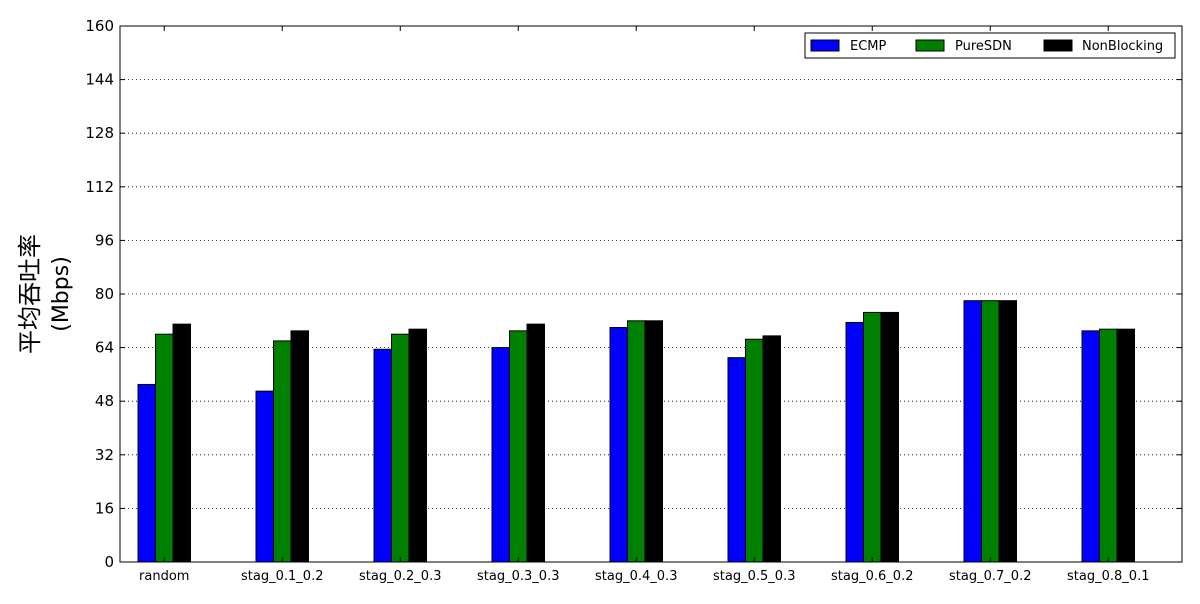 The width and height of the screenshot is (1200, 604). Describe the element at coordinates (636, 576) in the screenshot. I see `x-tick-label: stag_0.4_0.3` at that location.